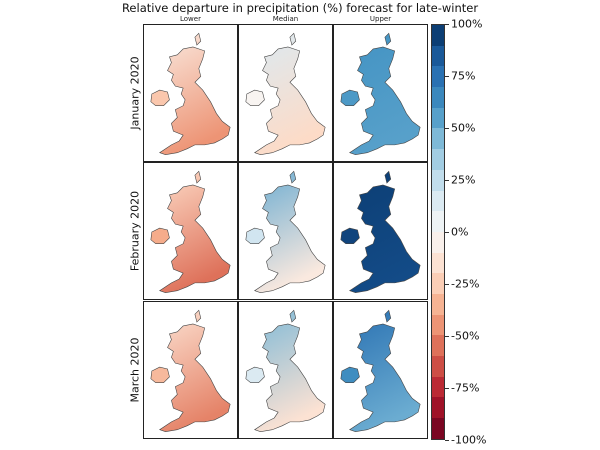 The height and width of the screenshot is (450, 600). Describe the element at coordinates (135, 93) in the screenshot. I see `row-label: January 2020` at that location.